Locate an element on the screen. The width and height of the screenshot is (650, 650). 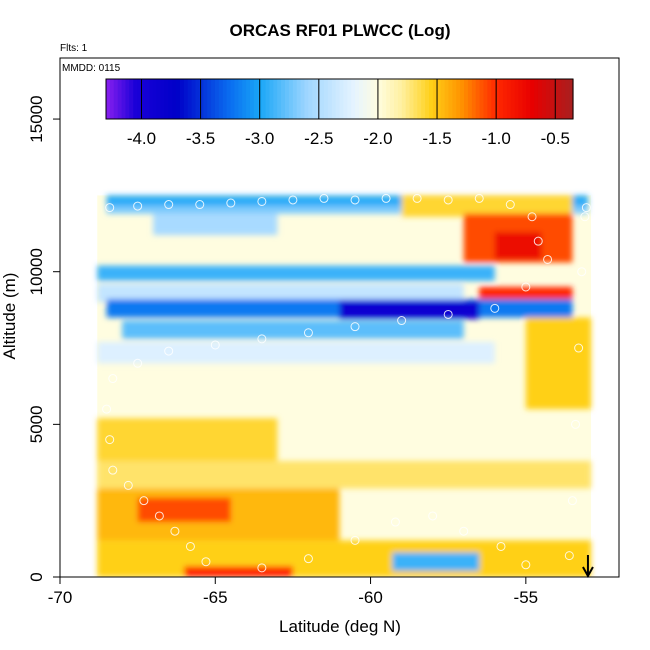
chart-title: ORCAS RF01 PLWCC (Log) is located at coordinates (340, 30).